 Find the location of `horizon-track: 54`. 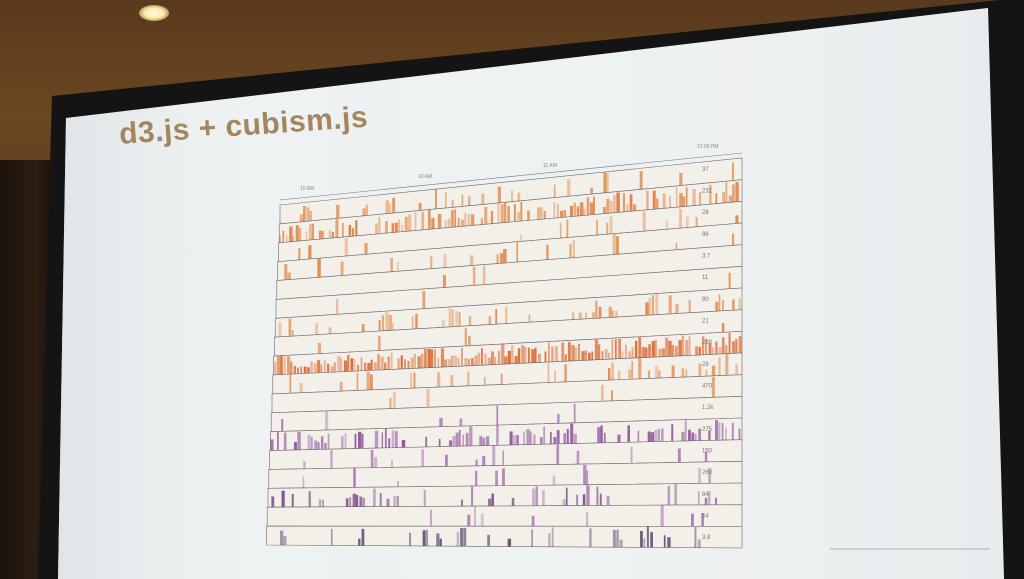

horizon-track: 54 is located at coordinates (504, 515).